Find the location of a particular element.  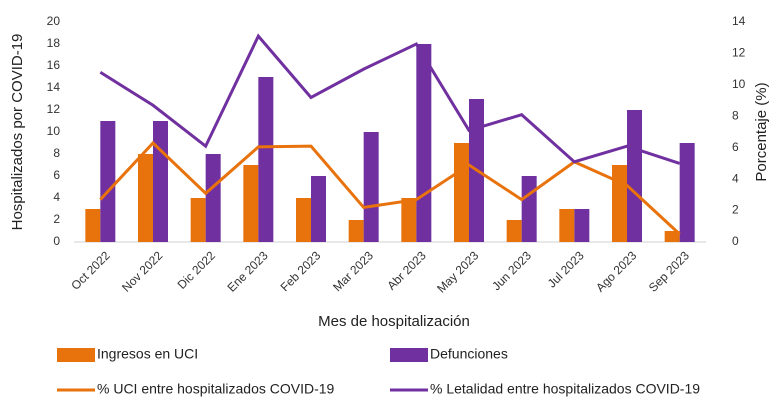

x-tick-label: Ago 2023 is located at coordinates (616, 271).